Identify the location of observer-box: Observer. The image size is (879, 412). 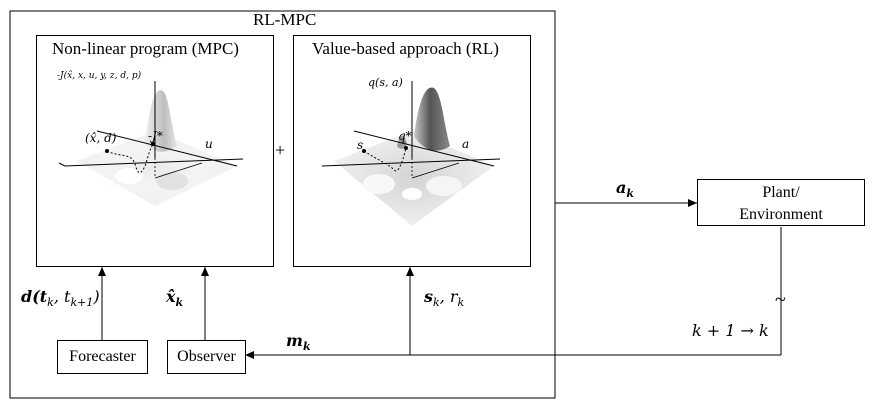
(206, 357).